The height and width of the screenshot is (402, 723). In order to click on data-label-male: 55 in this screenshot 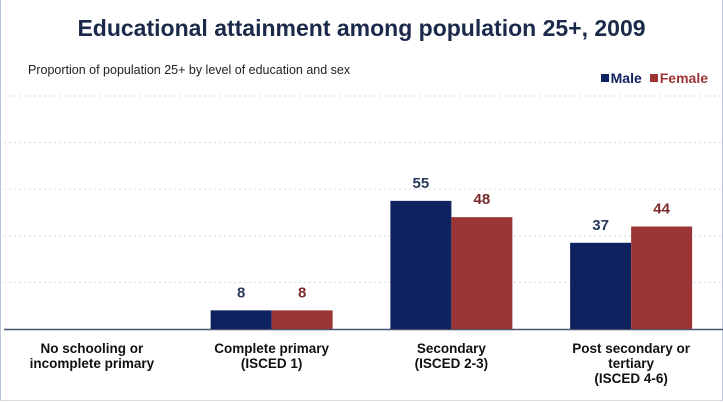, I will do `click(421, 183)`.